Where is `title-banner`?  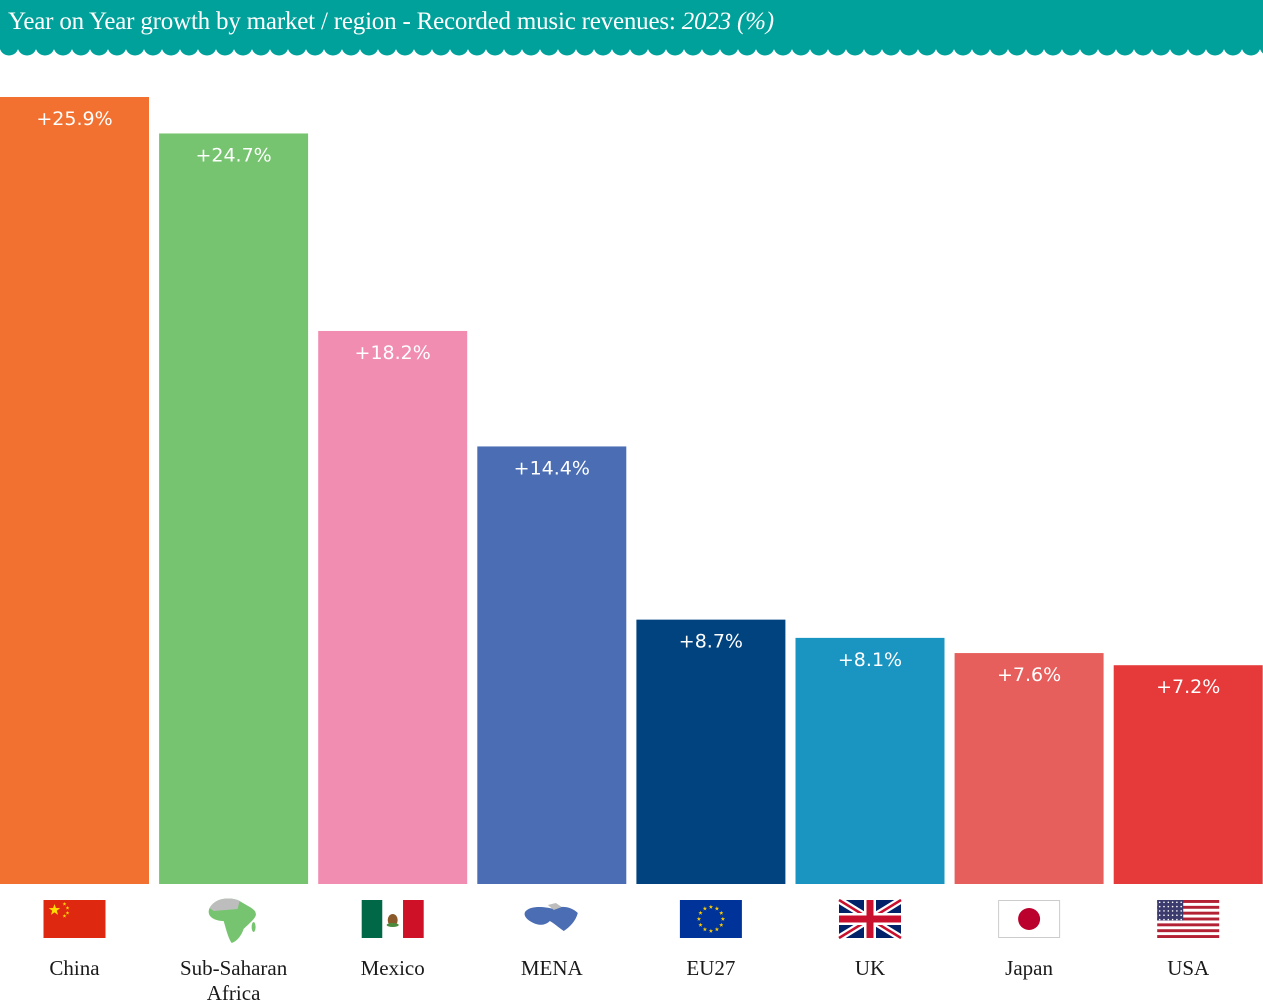 title-banner is located at coordinates (631, 28).